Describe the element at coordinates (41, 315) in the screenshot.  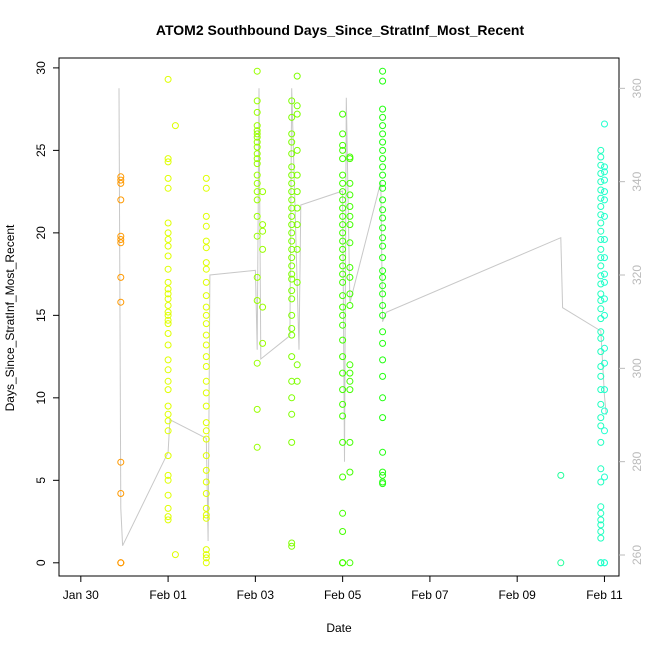
I see `y-tick-label: 15` at that location.